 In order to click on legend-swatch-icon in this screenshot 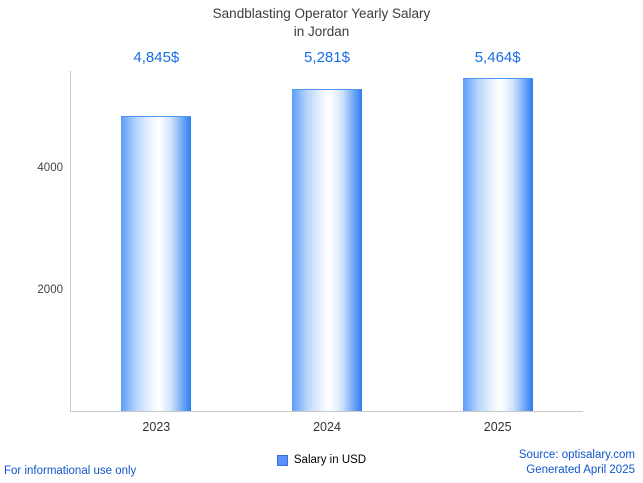, I will do `click(282, 460)`.